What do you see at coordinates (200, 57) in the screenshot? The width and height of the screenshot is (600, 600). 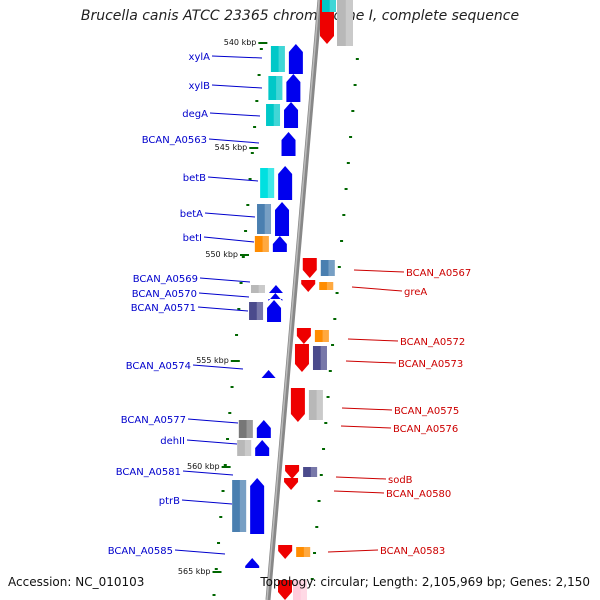 I see `gene-label-left: xylA` at bounding box center [200, 57].